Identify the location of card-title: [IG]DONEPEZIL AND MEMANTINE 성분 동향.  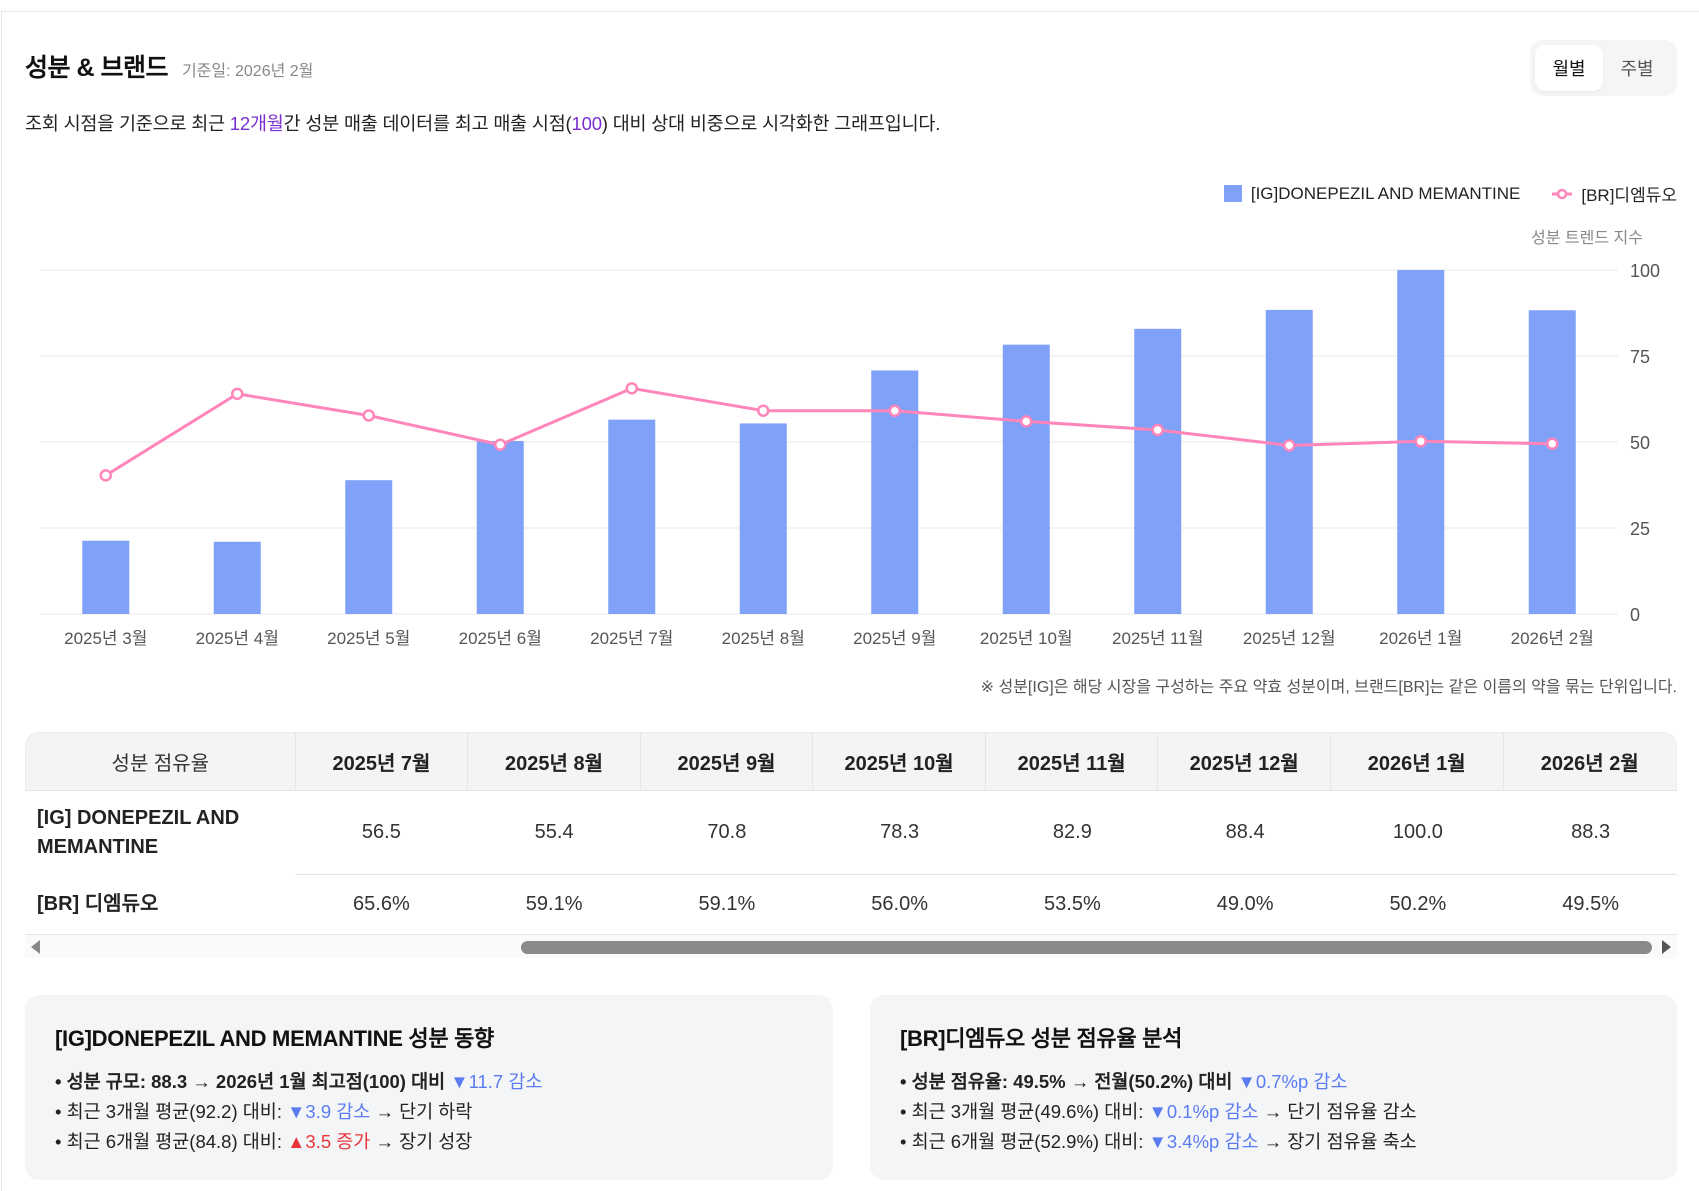
(274, 1038).